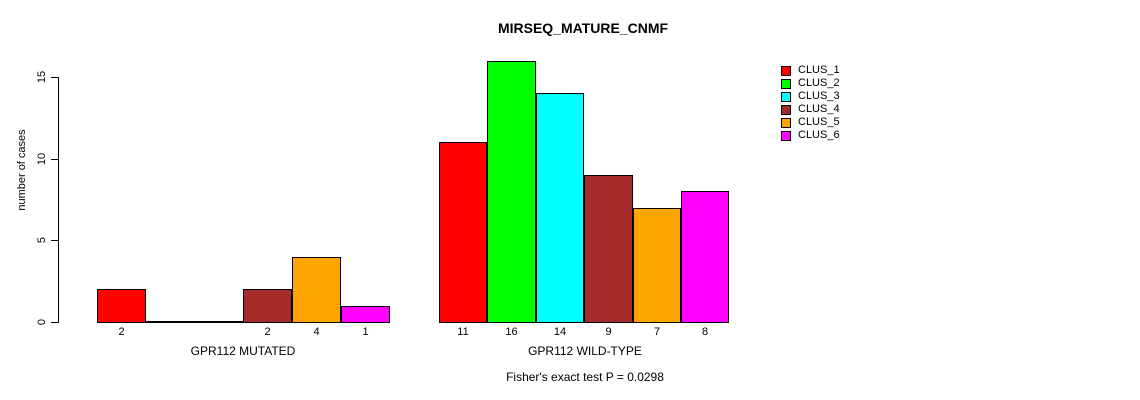 The width and height of the screenshot is (1140, 400). Describe the element at coordinates (22, 170) in the screenshot. I see `y-axis-label: number of cases` at that location.